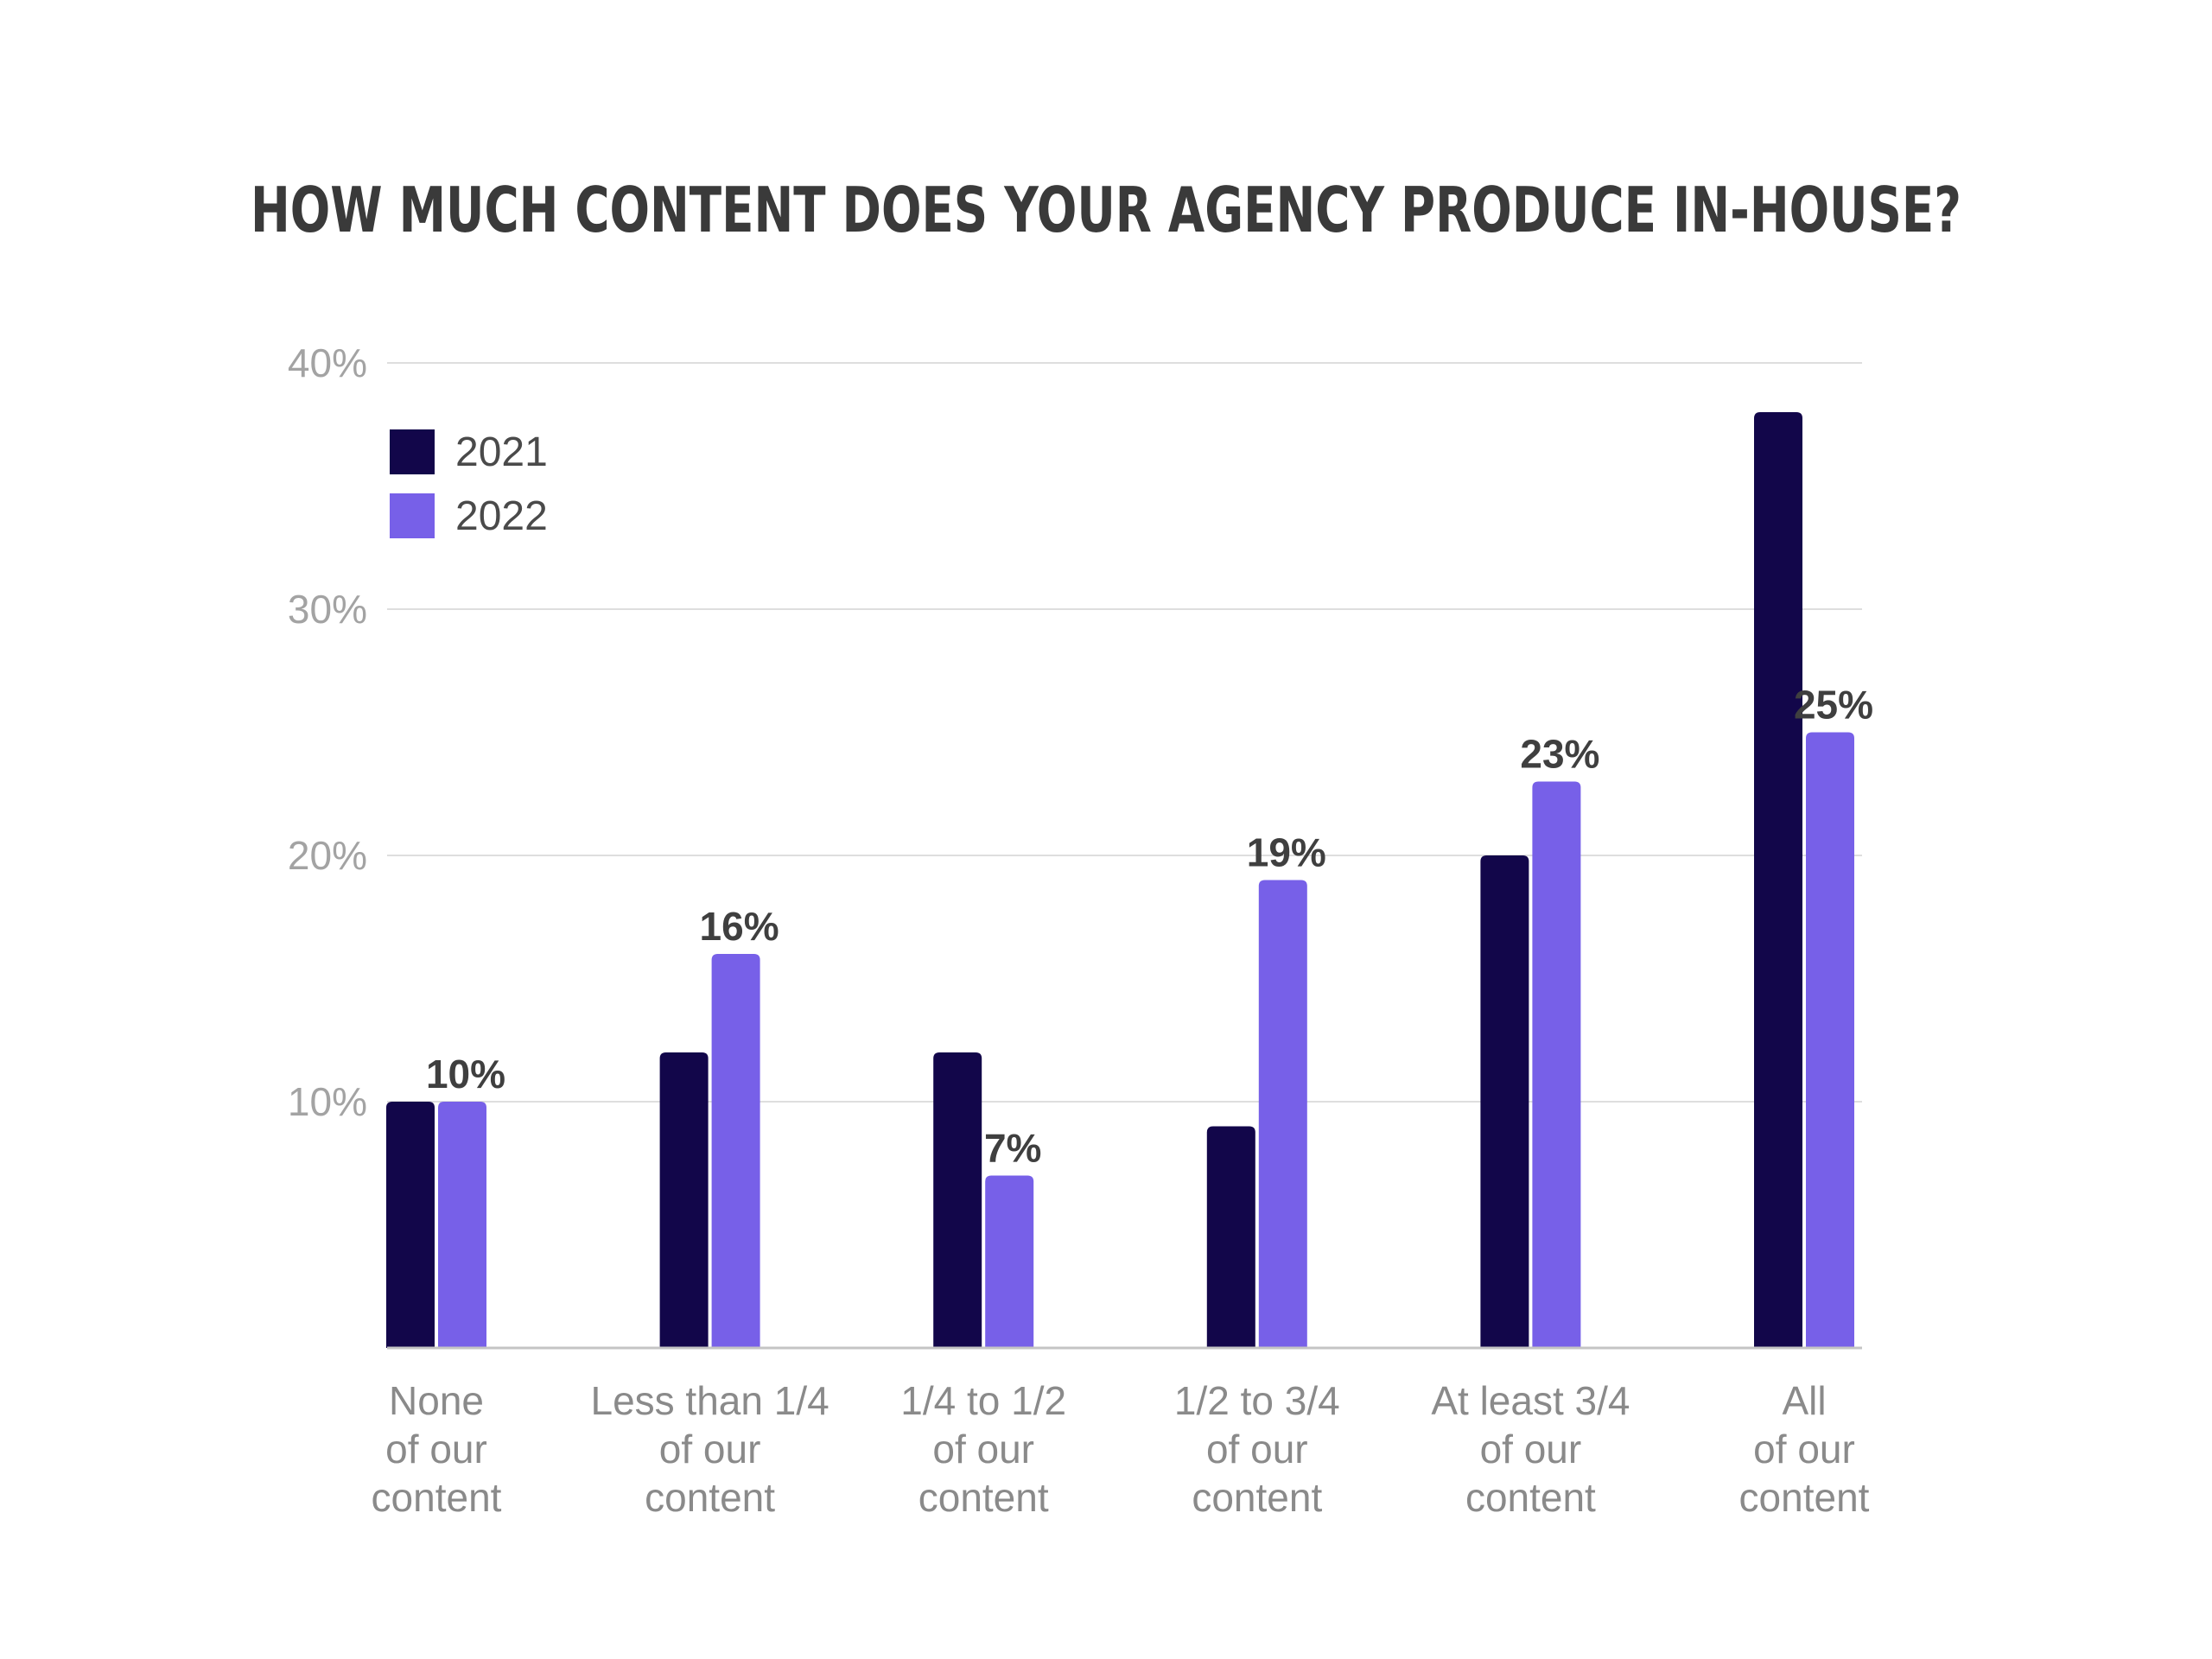 This screenshot has height=1659, width=2212. Describe the element at coordinates (1286, 852) in the screenshot. I see `data-label: 19%` at that location.